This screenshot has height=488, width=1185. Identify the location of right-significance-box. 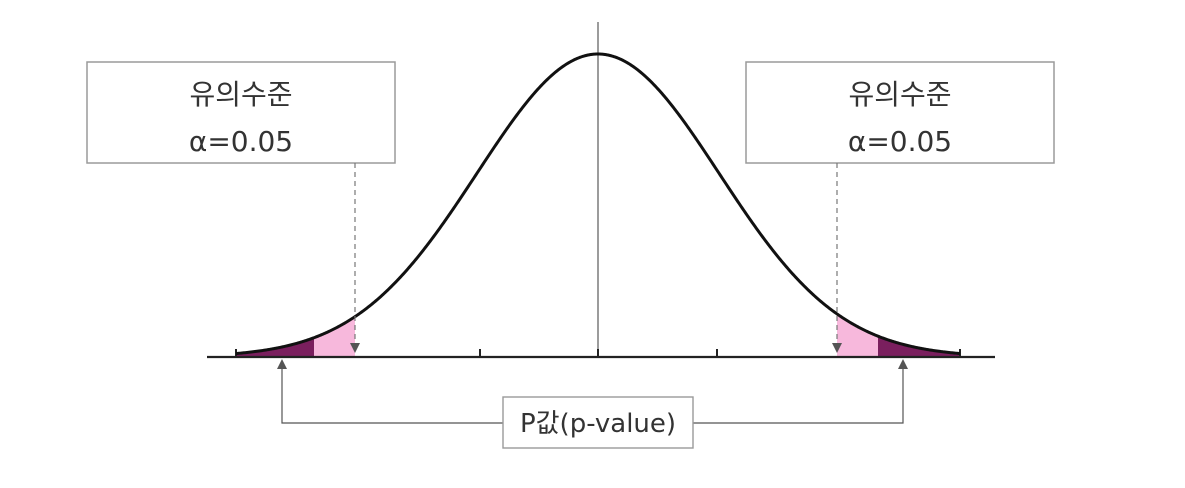
(900, 112).